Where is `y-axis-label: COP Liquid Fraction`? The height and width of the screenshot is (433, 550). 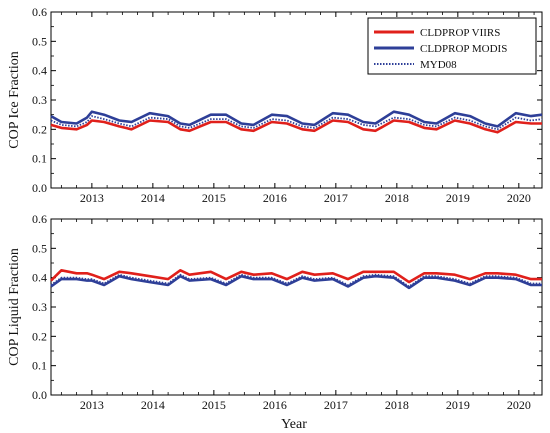 y-axis-label: COP Liquid Fraction is located at coordinates (14, 307).